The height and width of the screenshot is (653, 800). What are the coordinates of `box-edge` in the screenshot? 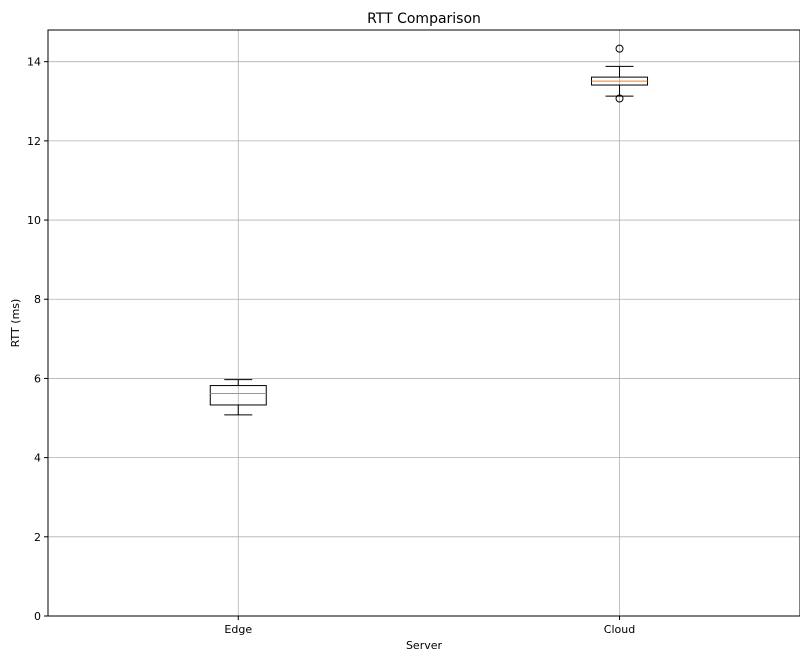 It's located at (238, 397).